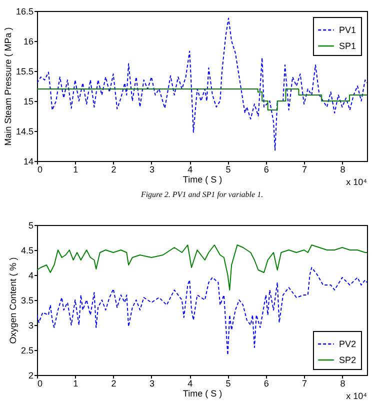 The width and height of the screenshot is (372, 404). I want to click on y-tick-label: 15.5, so click(25, 71).